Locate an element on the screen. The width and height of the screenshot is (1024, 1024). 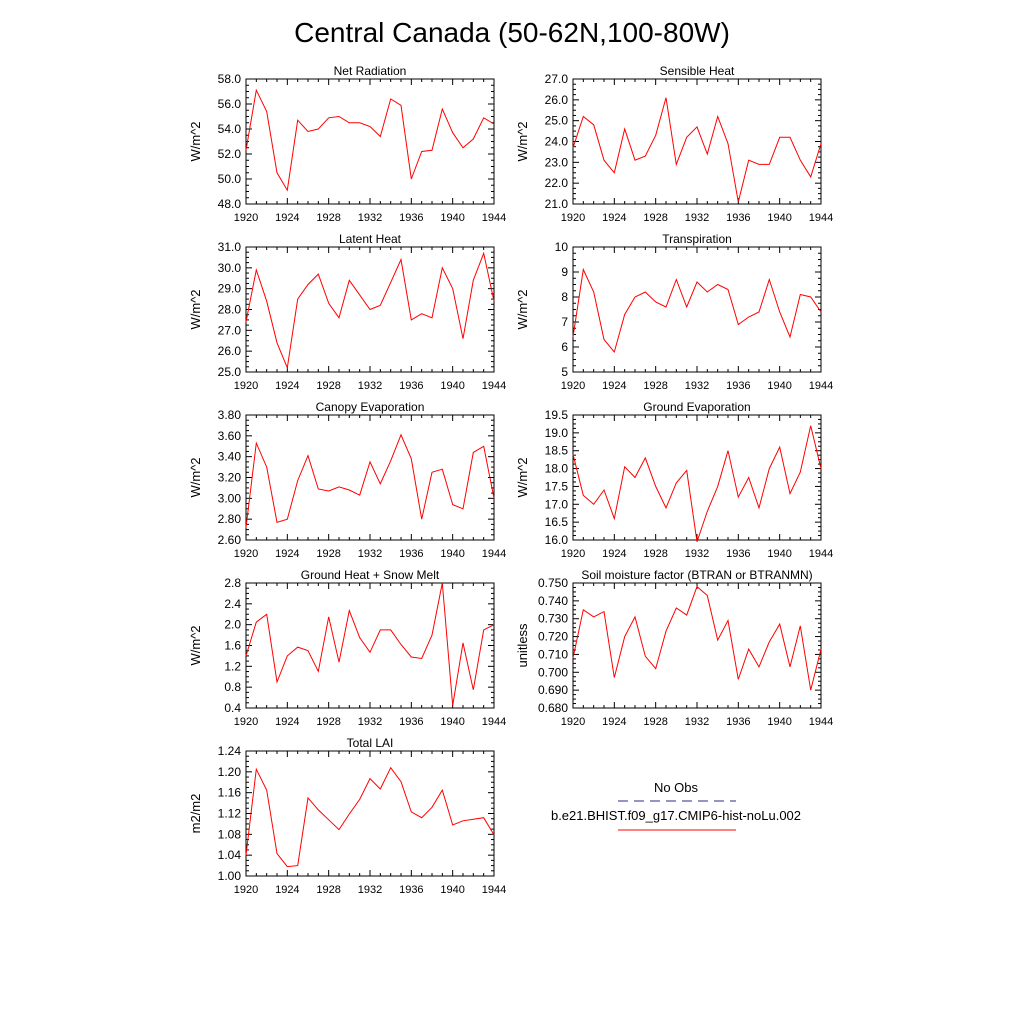
chart-title: Net Radiation is located at coordinates (370, 71).